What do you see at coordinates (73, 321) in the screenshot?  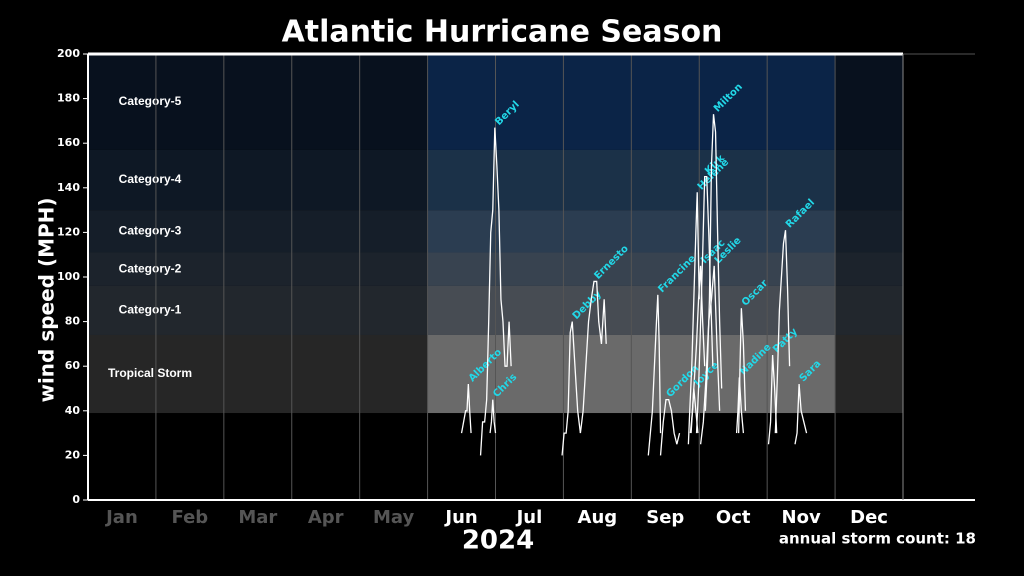 I see `y-tick-label: 80` at bounding box center [73, 321].